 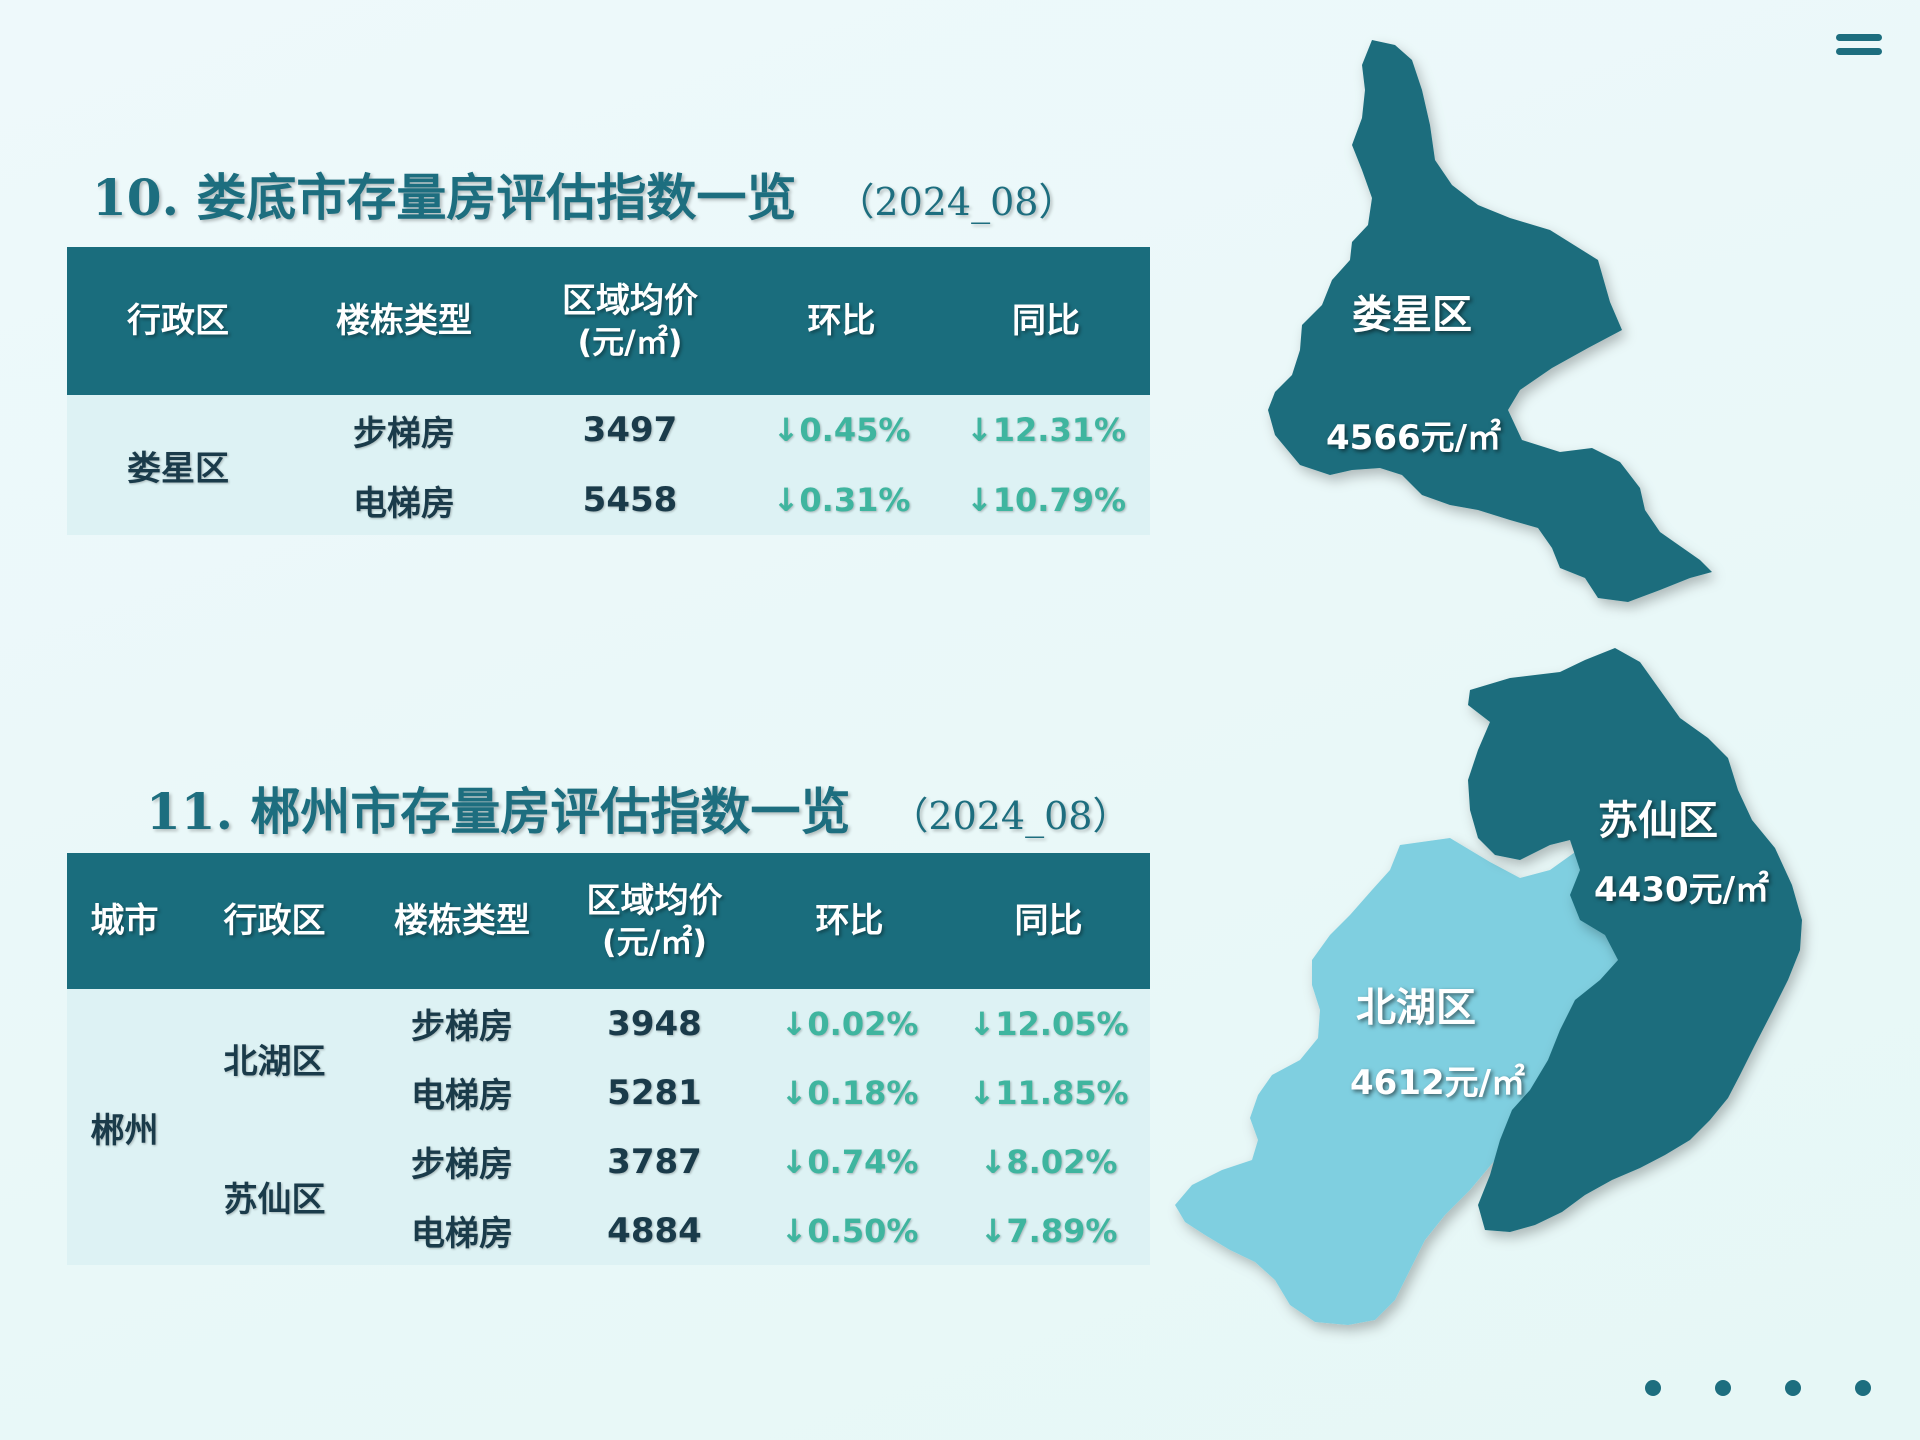 What do you see at coordinates (1048, 1092) in the screenshot?
I see `yoy-cell: ↓11.85%` at bounding box center [1048, 1092].